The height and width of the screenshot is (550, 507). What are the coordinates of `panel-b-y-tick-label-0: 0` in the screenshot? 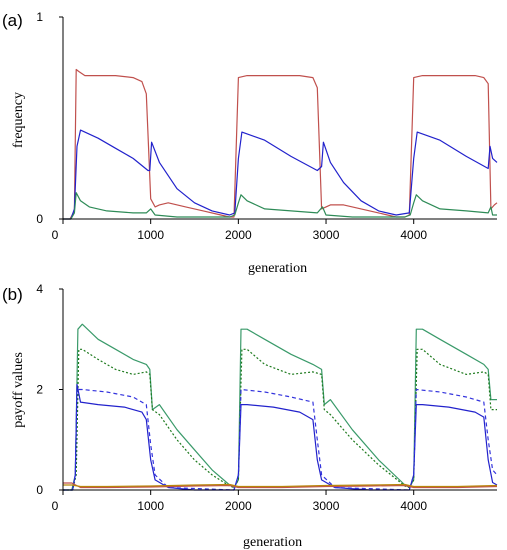 It's located at (39, 490).